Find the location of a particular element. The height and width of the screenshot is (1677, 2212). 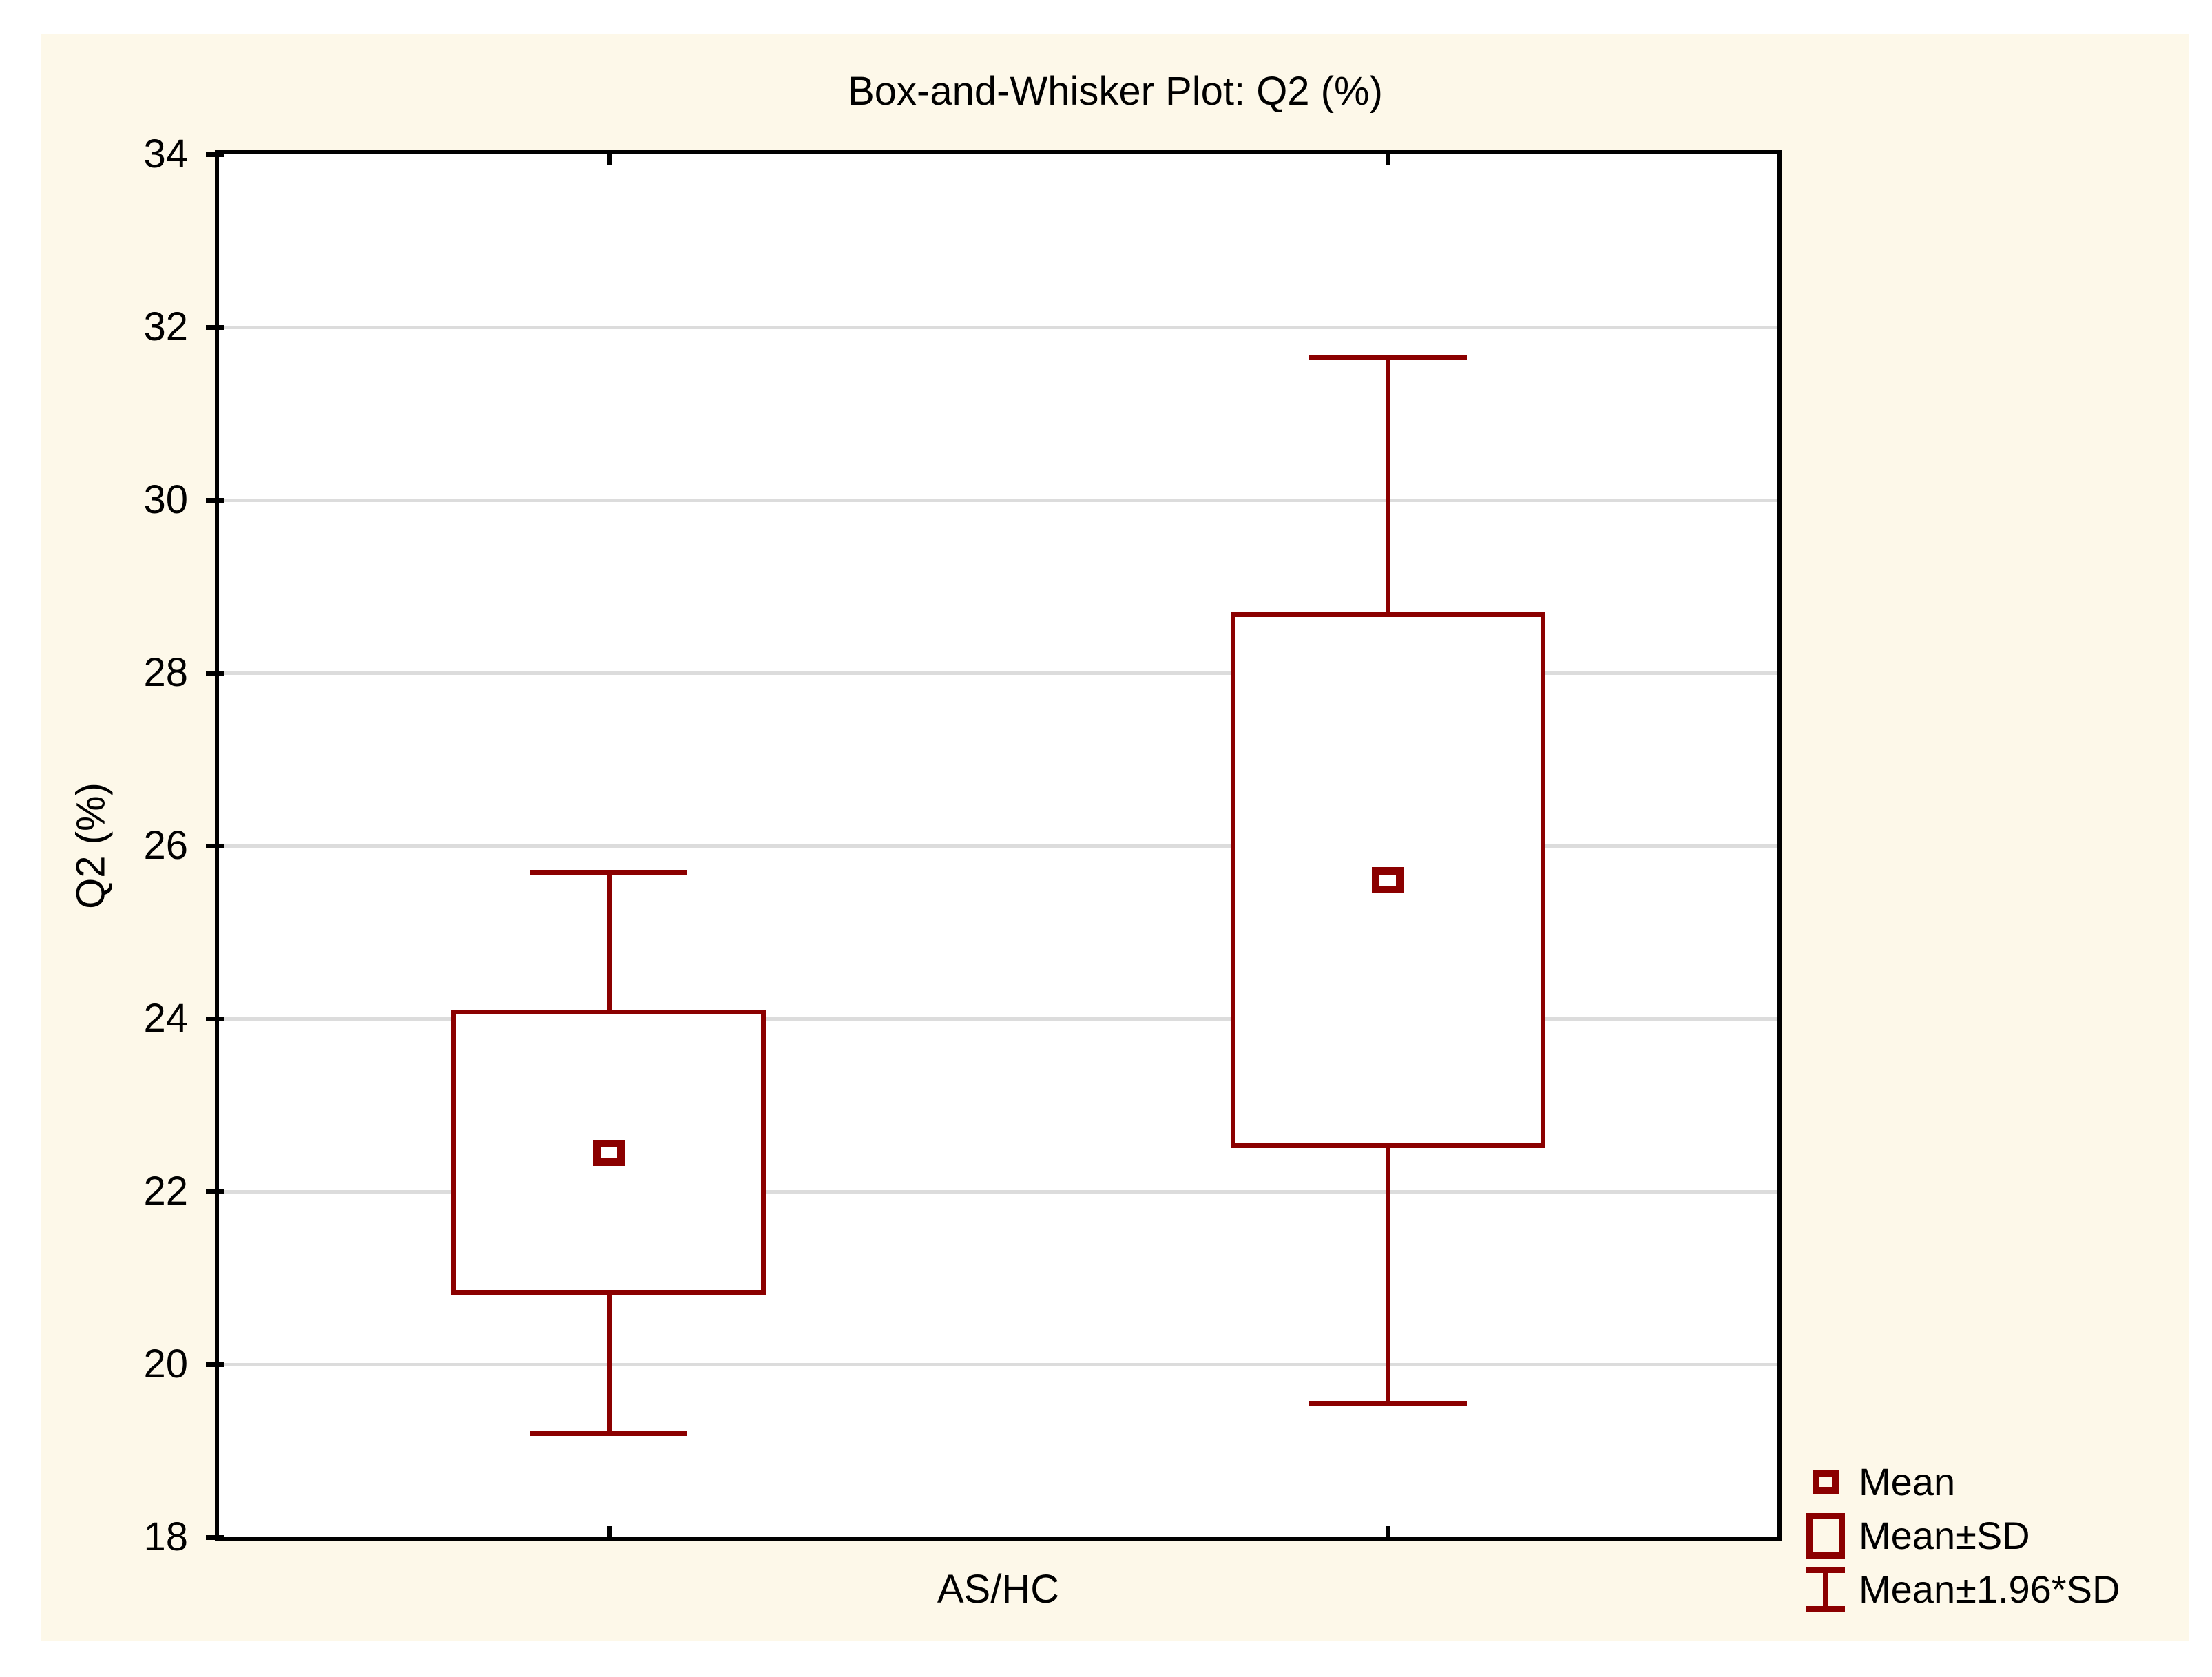

box-group-0-whisker-line-bottom is located at coordinates (609, 1364).